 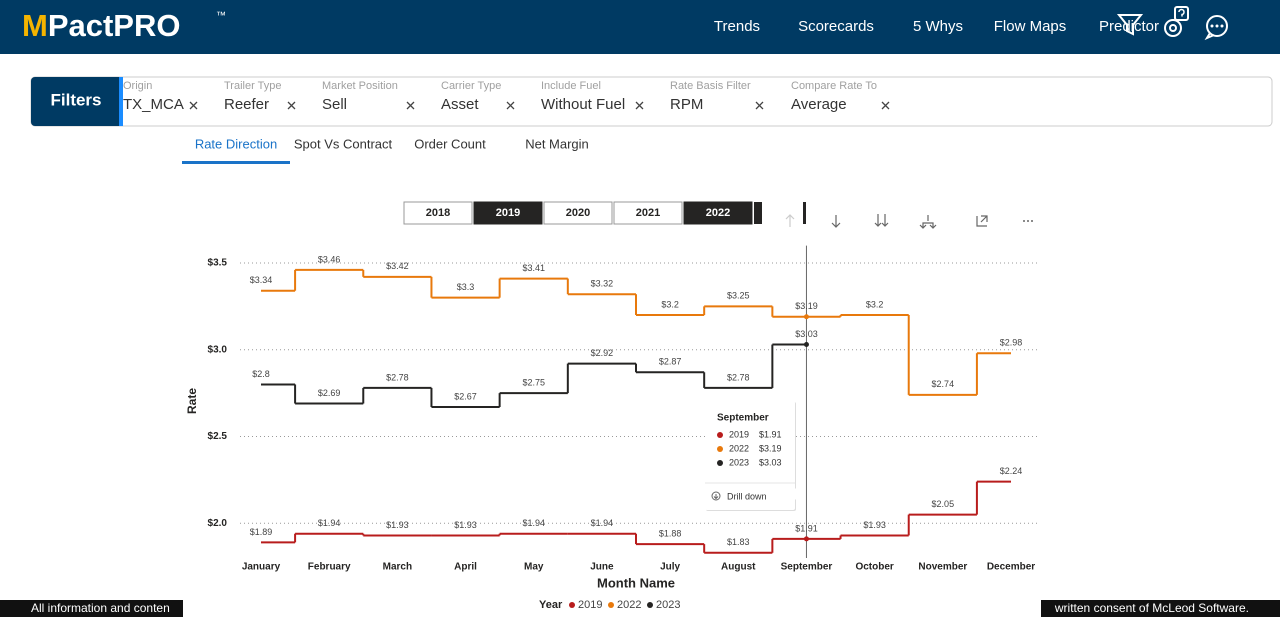 What do you see at coordinates (557, 143) in the screenshot?
I see `tab: Net Margin` at bounding box center [557, 143].